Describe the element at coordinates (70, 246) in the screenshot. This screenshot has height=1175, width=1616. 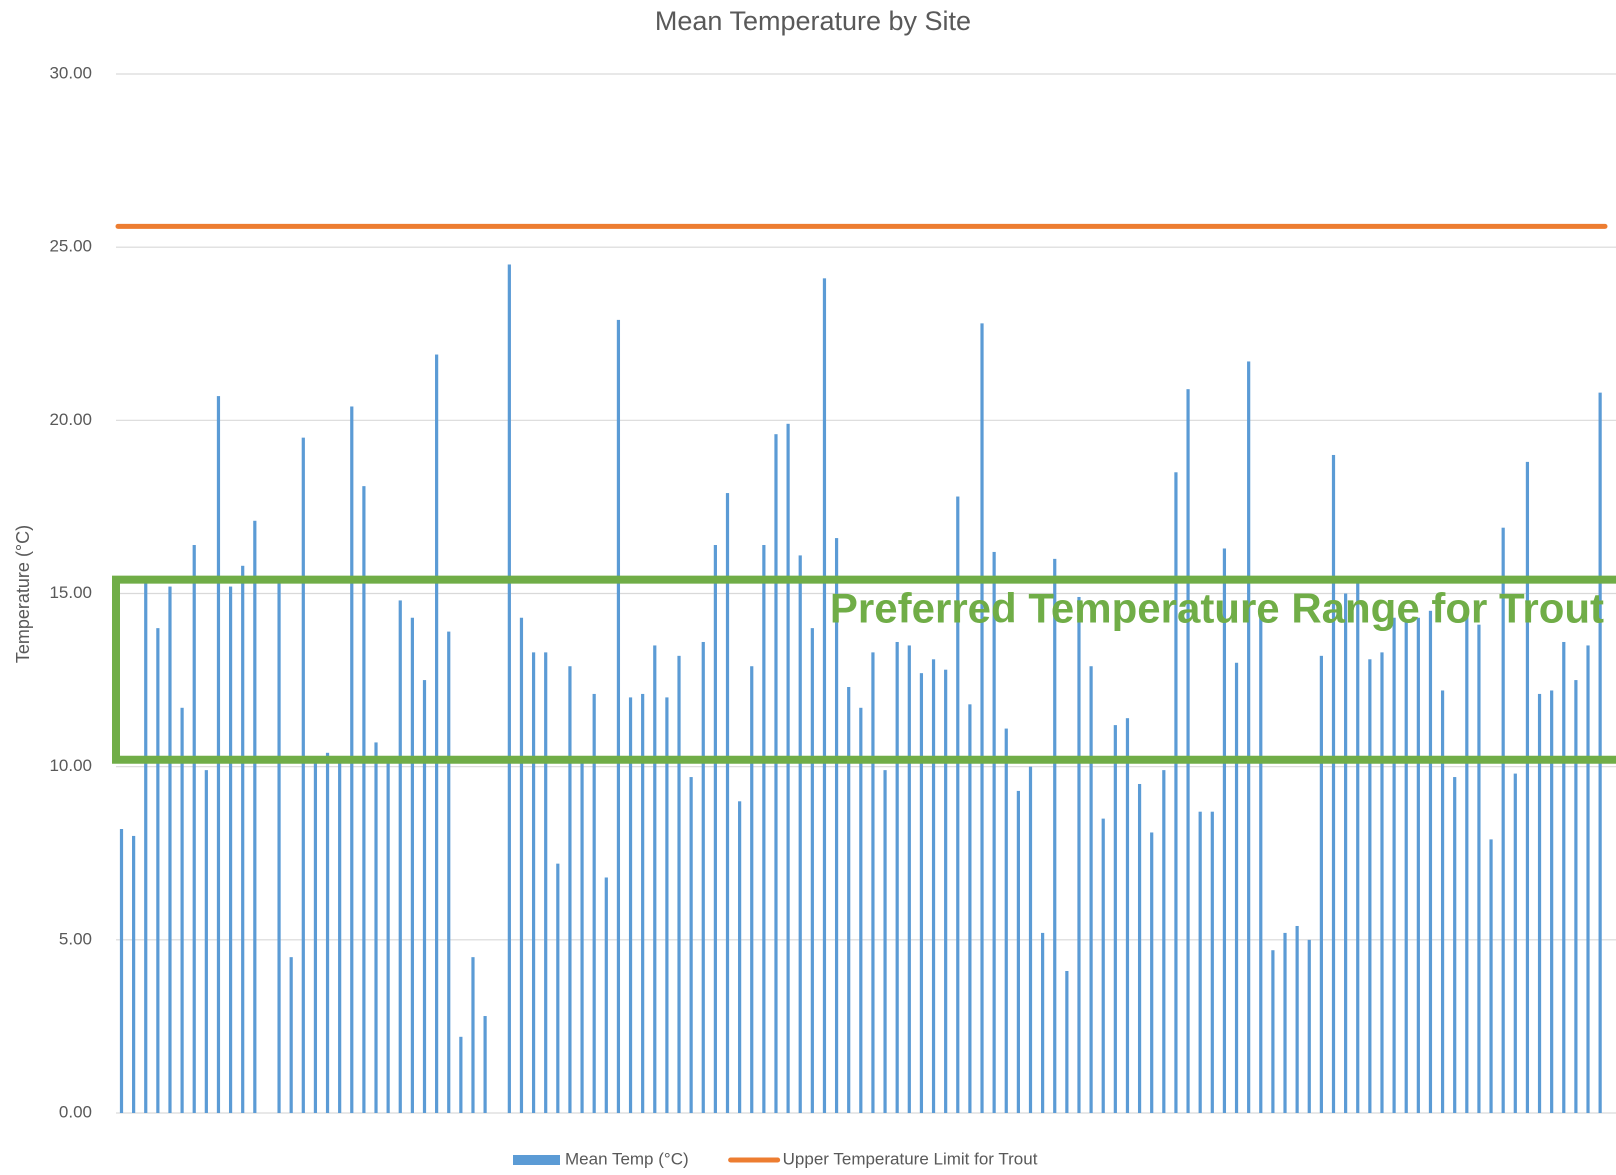
I see `y-tick-label: 25.00` at that location.